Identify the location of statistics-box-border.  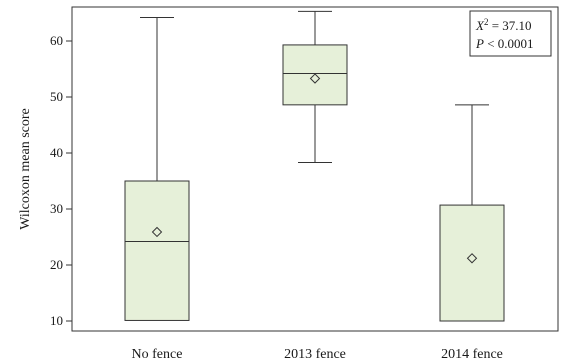
(510, 33).